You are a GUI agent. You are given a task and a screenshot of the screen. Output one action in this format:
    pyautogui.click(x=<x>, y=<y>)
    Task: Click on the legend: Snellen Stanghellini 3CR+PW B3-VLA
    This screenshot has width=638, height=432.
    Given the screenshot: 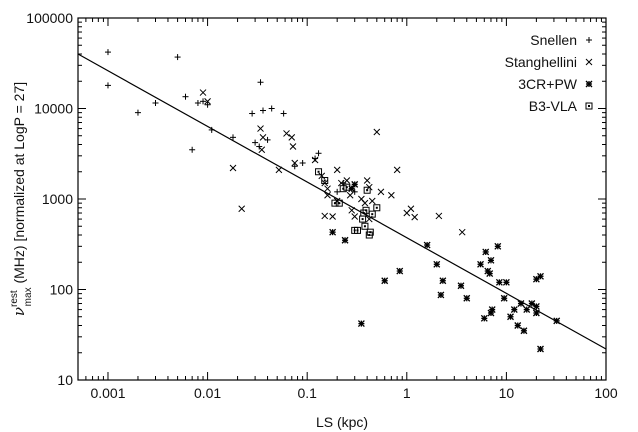 What is the action you would take?
    pyautogui.click(x=549, y=73)
    